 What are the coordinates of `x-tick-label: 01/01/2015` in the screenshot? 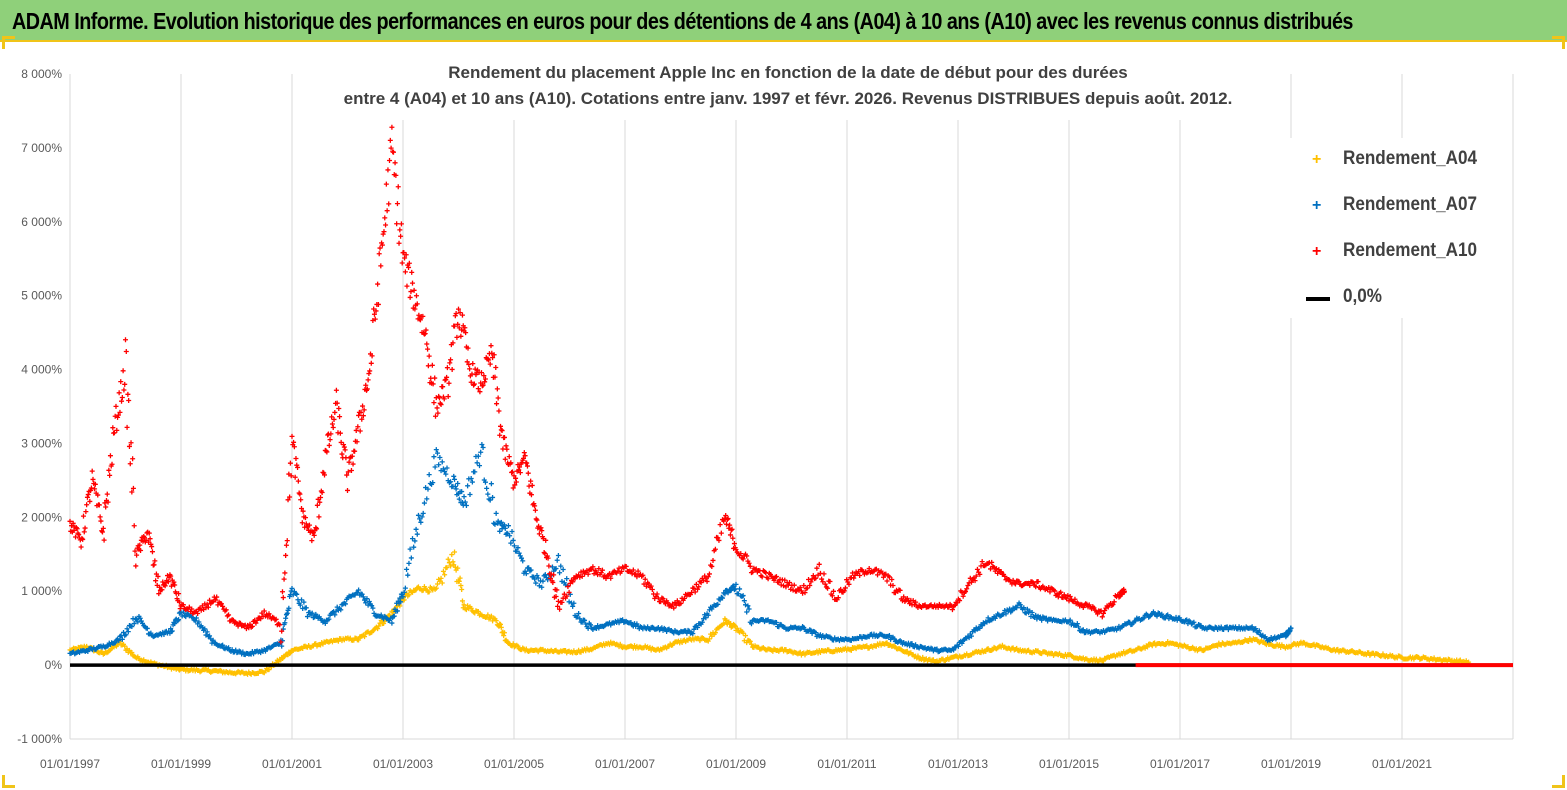 It's located at (1069, 764).